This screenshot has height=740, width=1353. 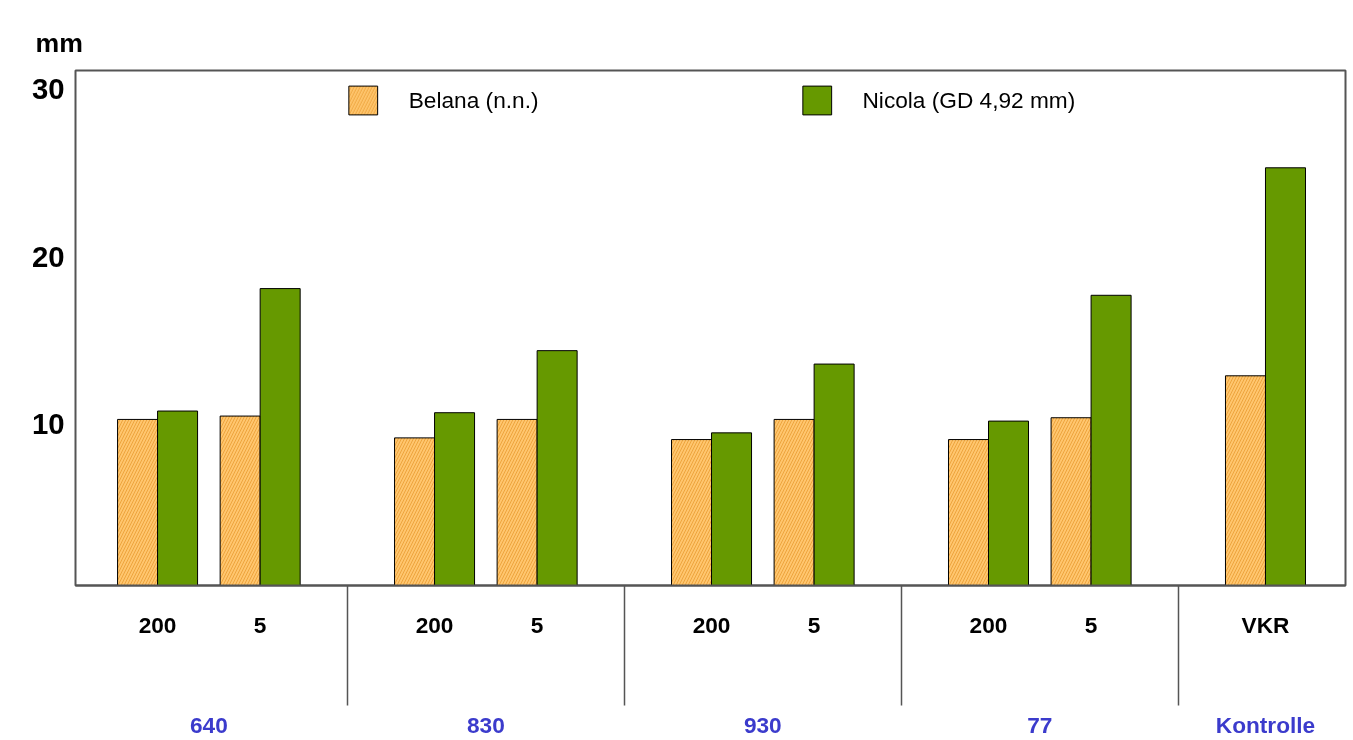 What do you see at coordinates (208, 724) in the screenshot?
I see `text: 640` at bounding box center [208, 724].